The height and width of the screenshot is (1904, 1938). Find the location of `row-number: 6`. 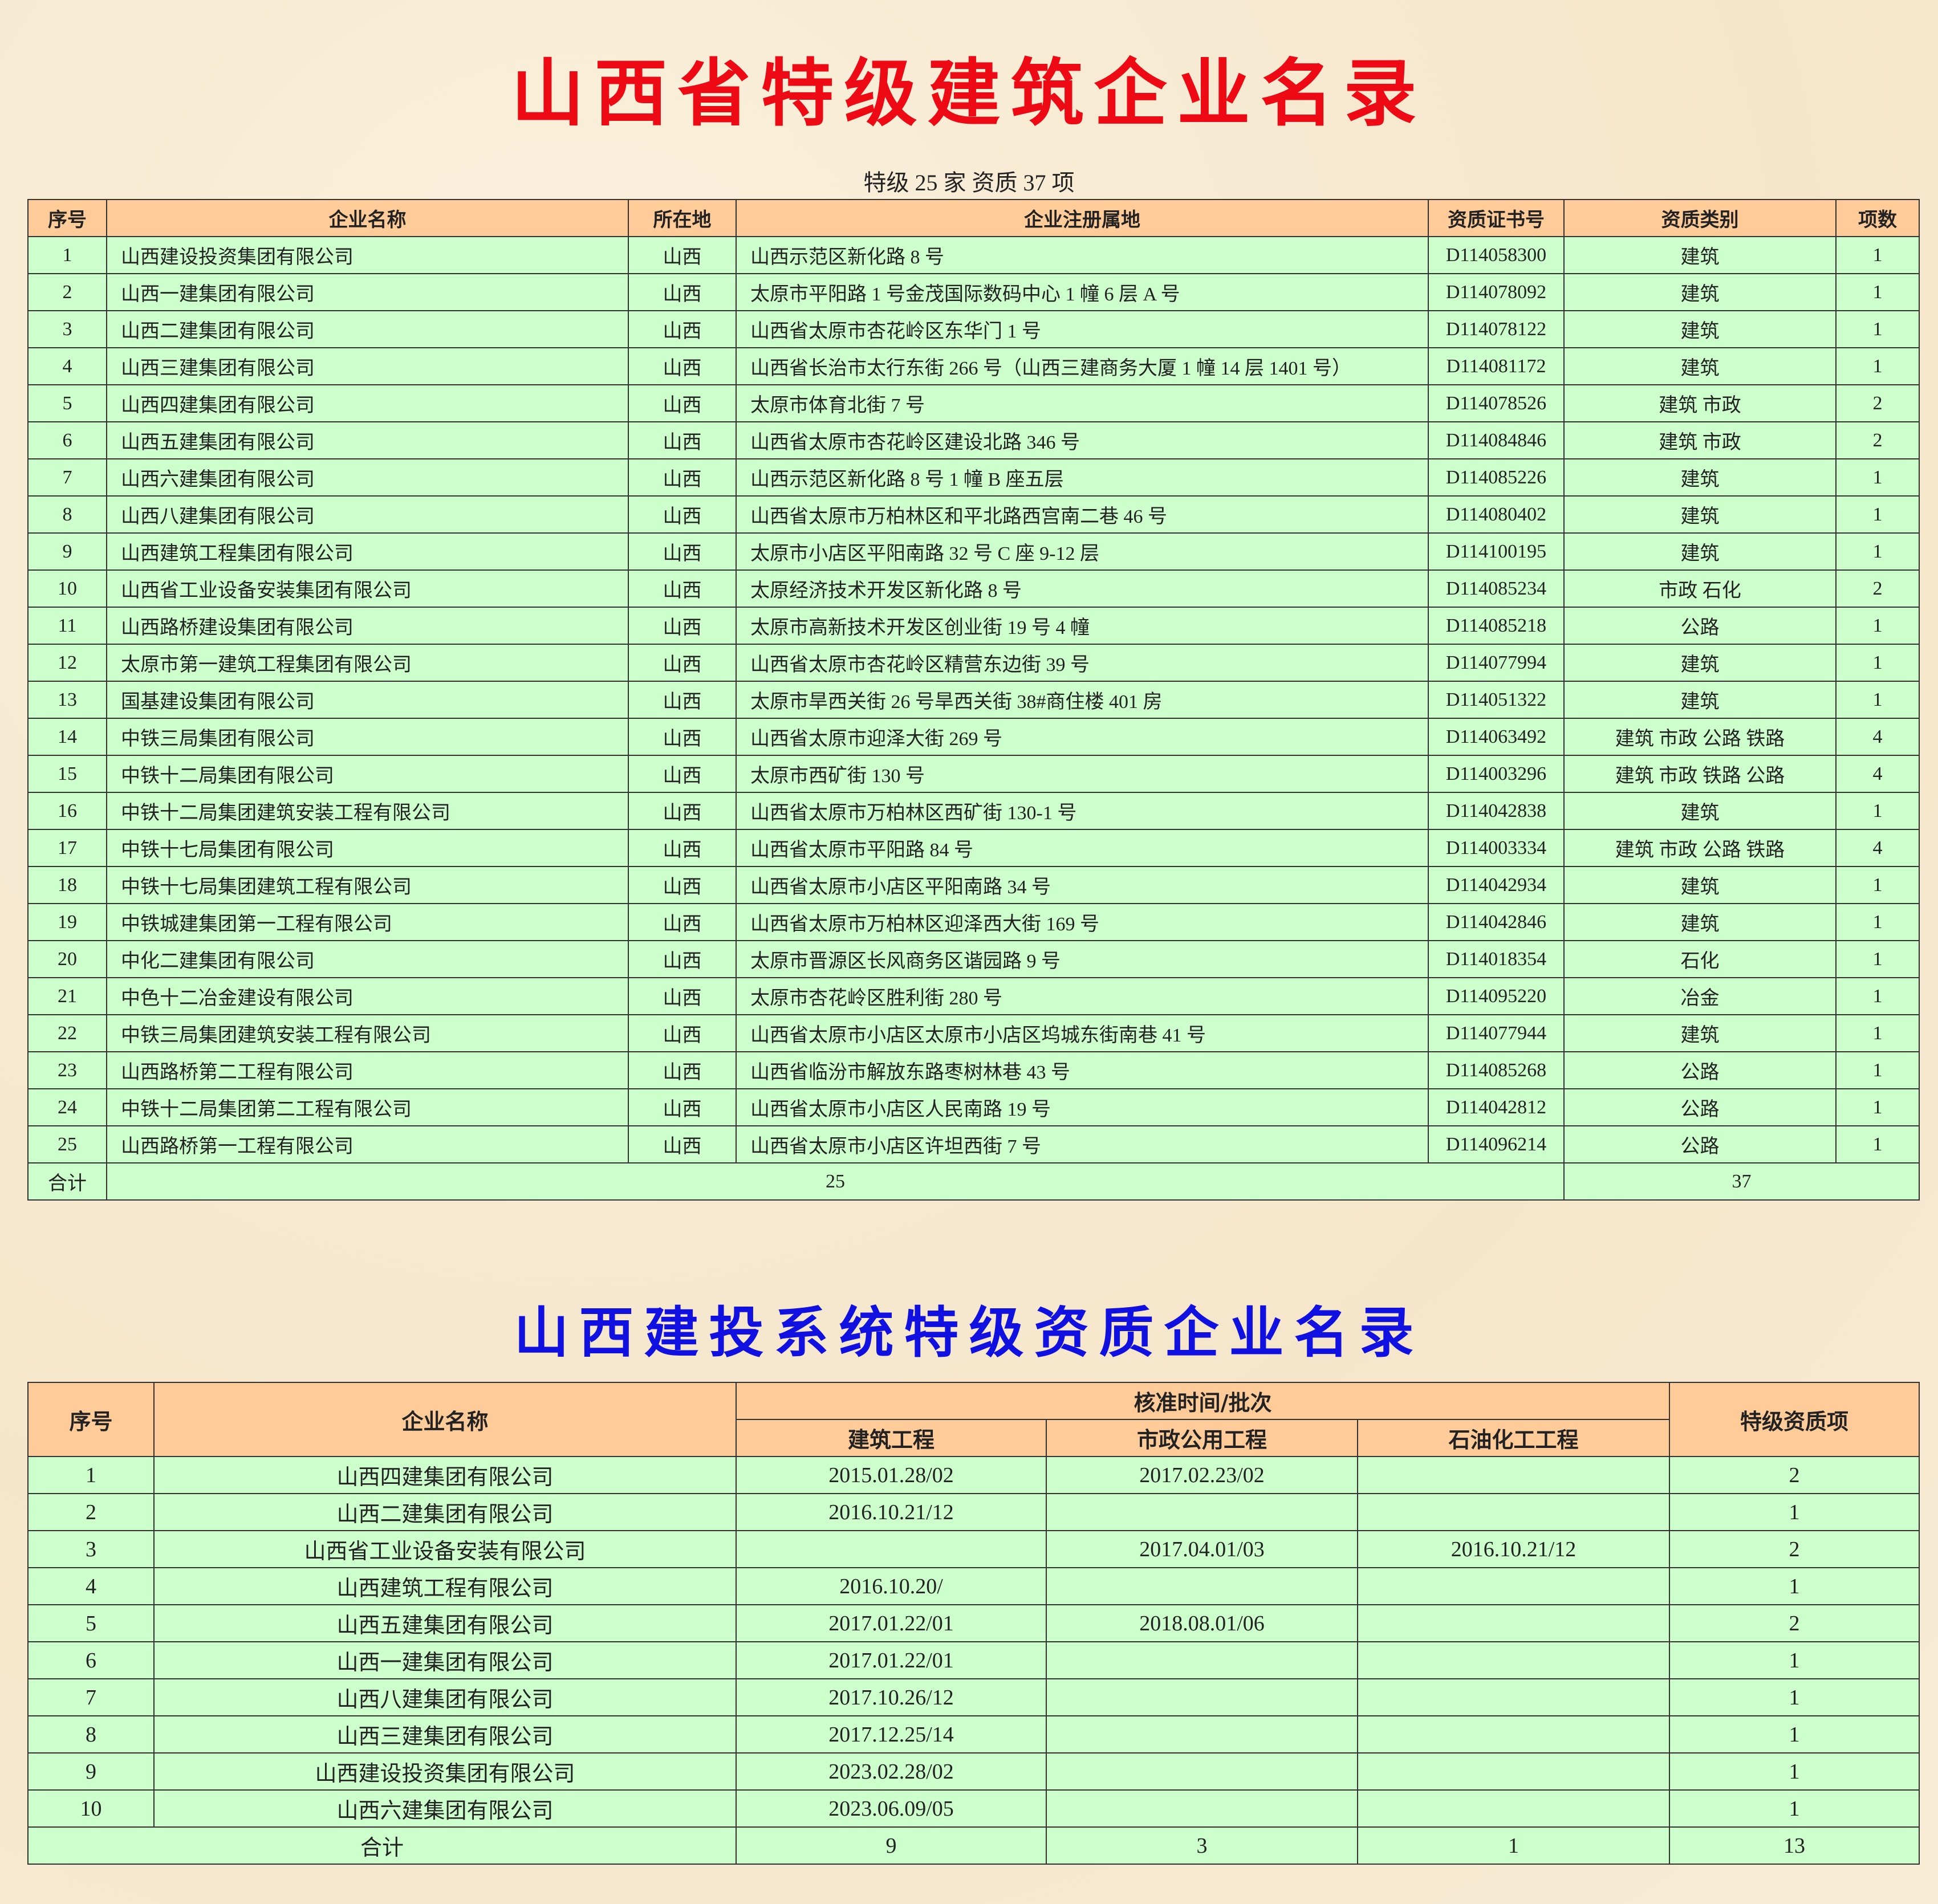

row-number: 6 is located at coordinates (67, 440).